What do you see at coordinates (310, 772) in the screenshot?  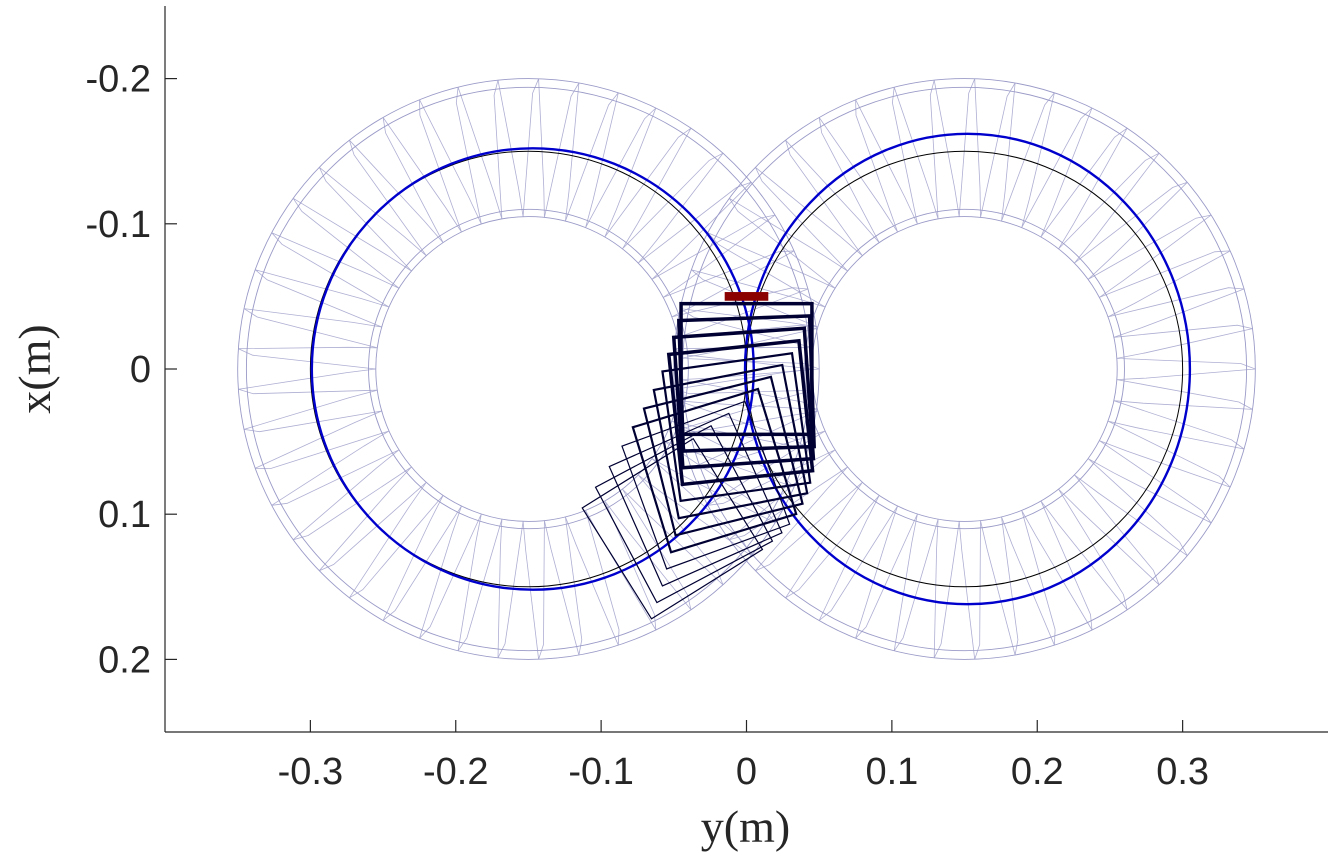 I see `x-tick-label: -0.3` at bounding box center [310, 772].